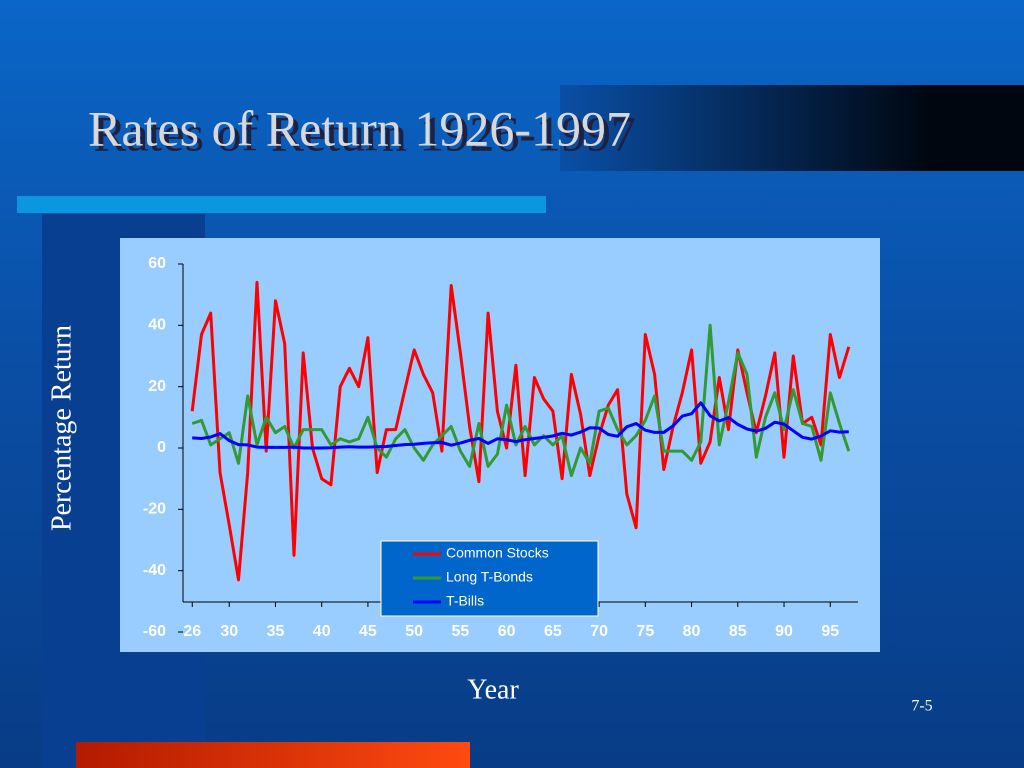  Describe the element at coordinates (414, 631) in the screenshot. I see `x-tick-label: 50` at that location.